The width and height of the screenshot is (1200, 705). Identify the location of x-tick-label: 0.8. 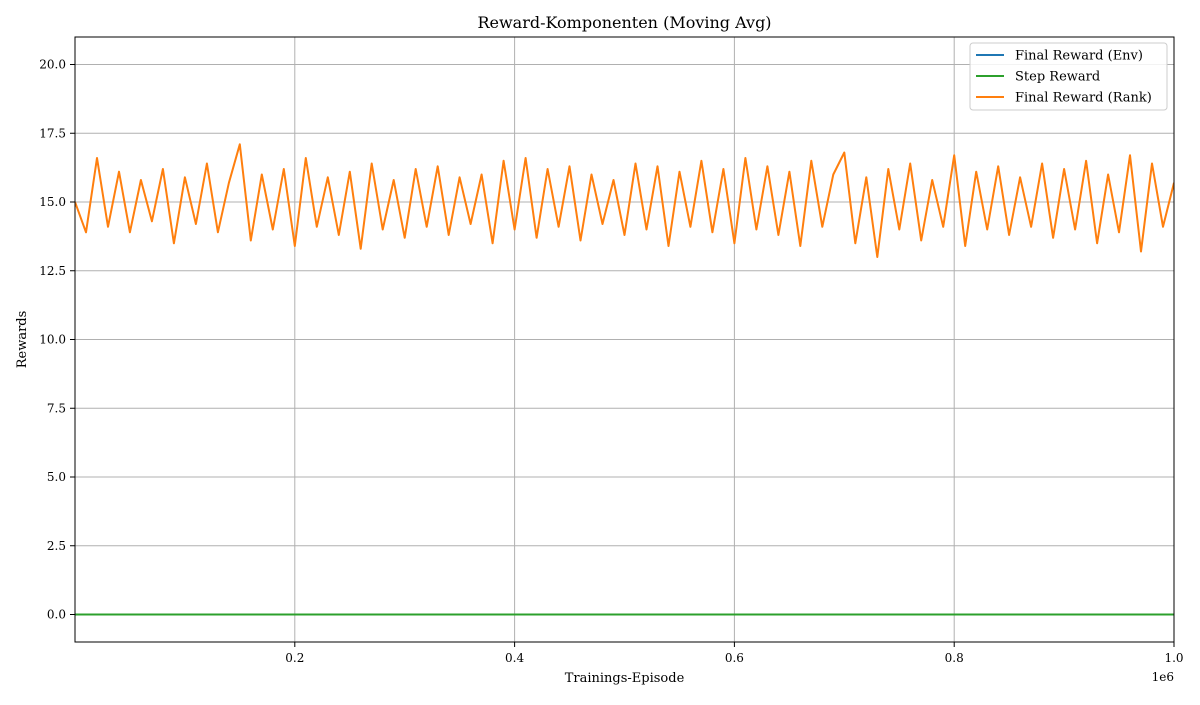
(954, 658).